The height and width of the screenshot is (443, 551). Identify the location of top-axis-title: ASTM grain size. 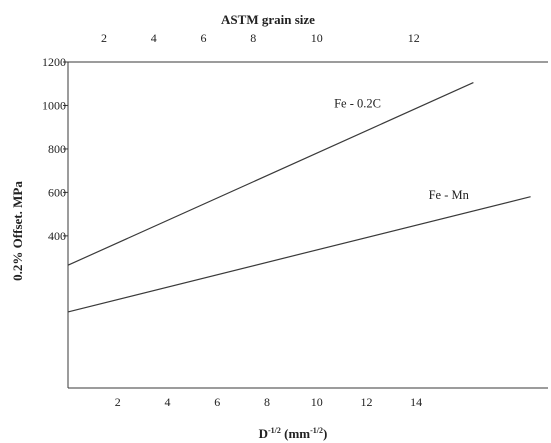
(268, 19).